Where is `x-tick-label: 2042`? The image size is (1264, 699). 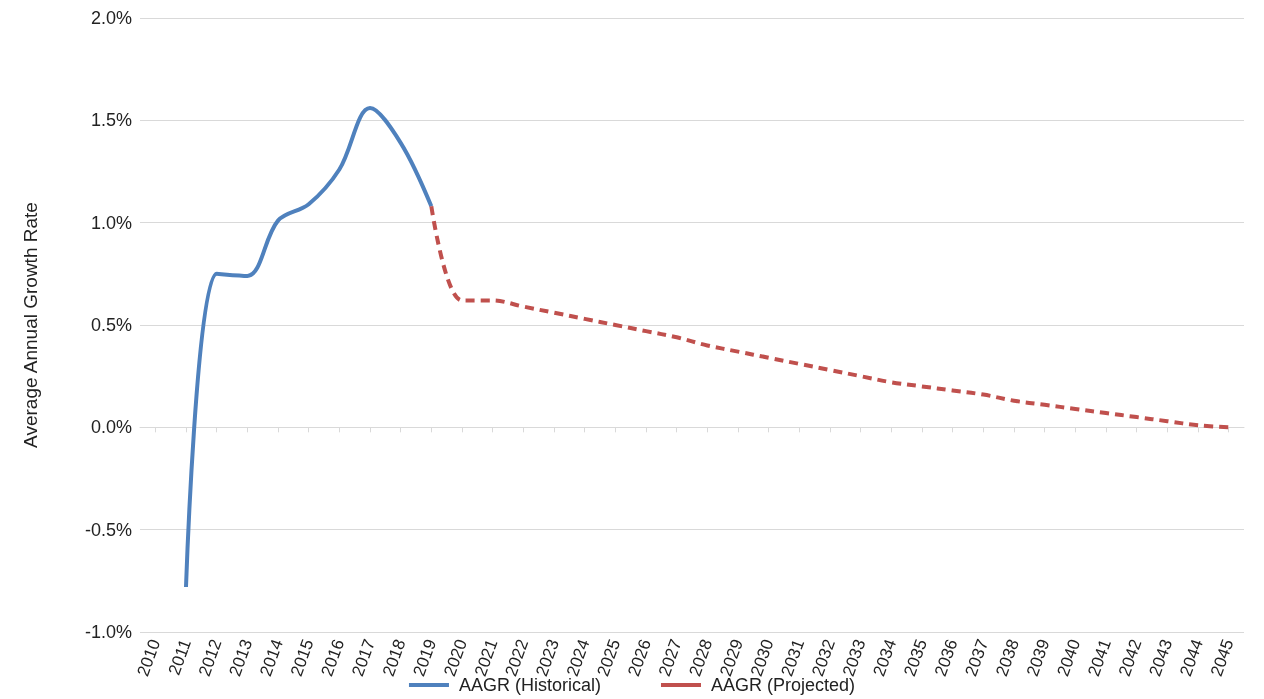 x-tick-label: 2042 is located at coordinates (1130, 657).